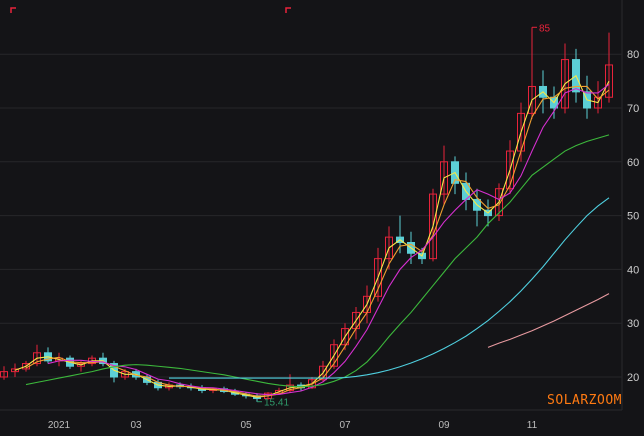  What do you see at coordinates (633, 324) in the screenshot?
I see `y-tick-label: 30` at bounding box center [633, 324].